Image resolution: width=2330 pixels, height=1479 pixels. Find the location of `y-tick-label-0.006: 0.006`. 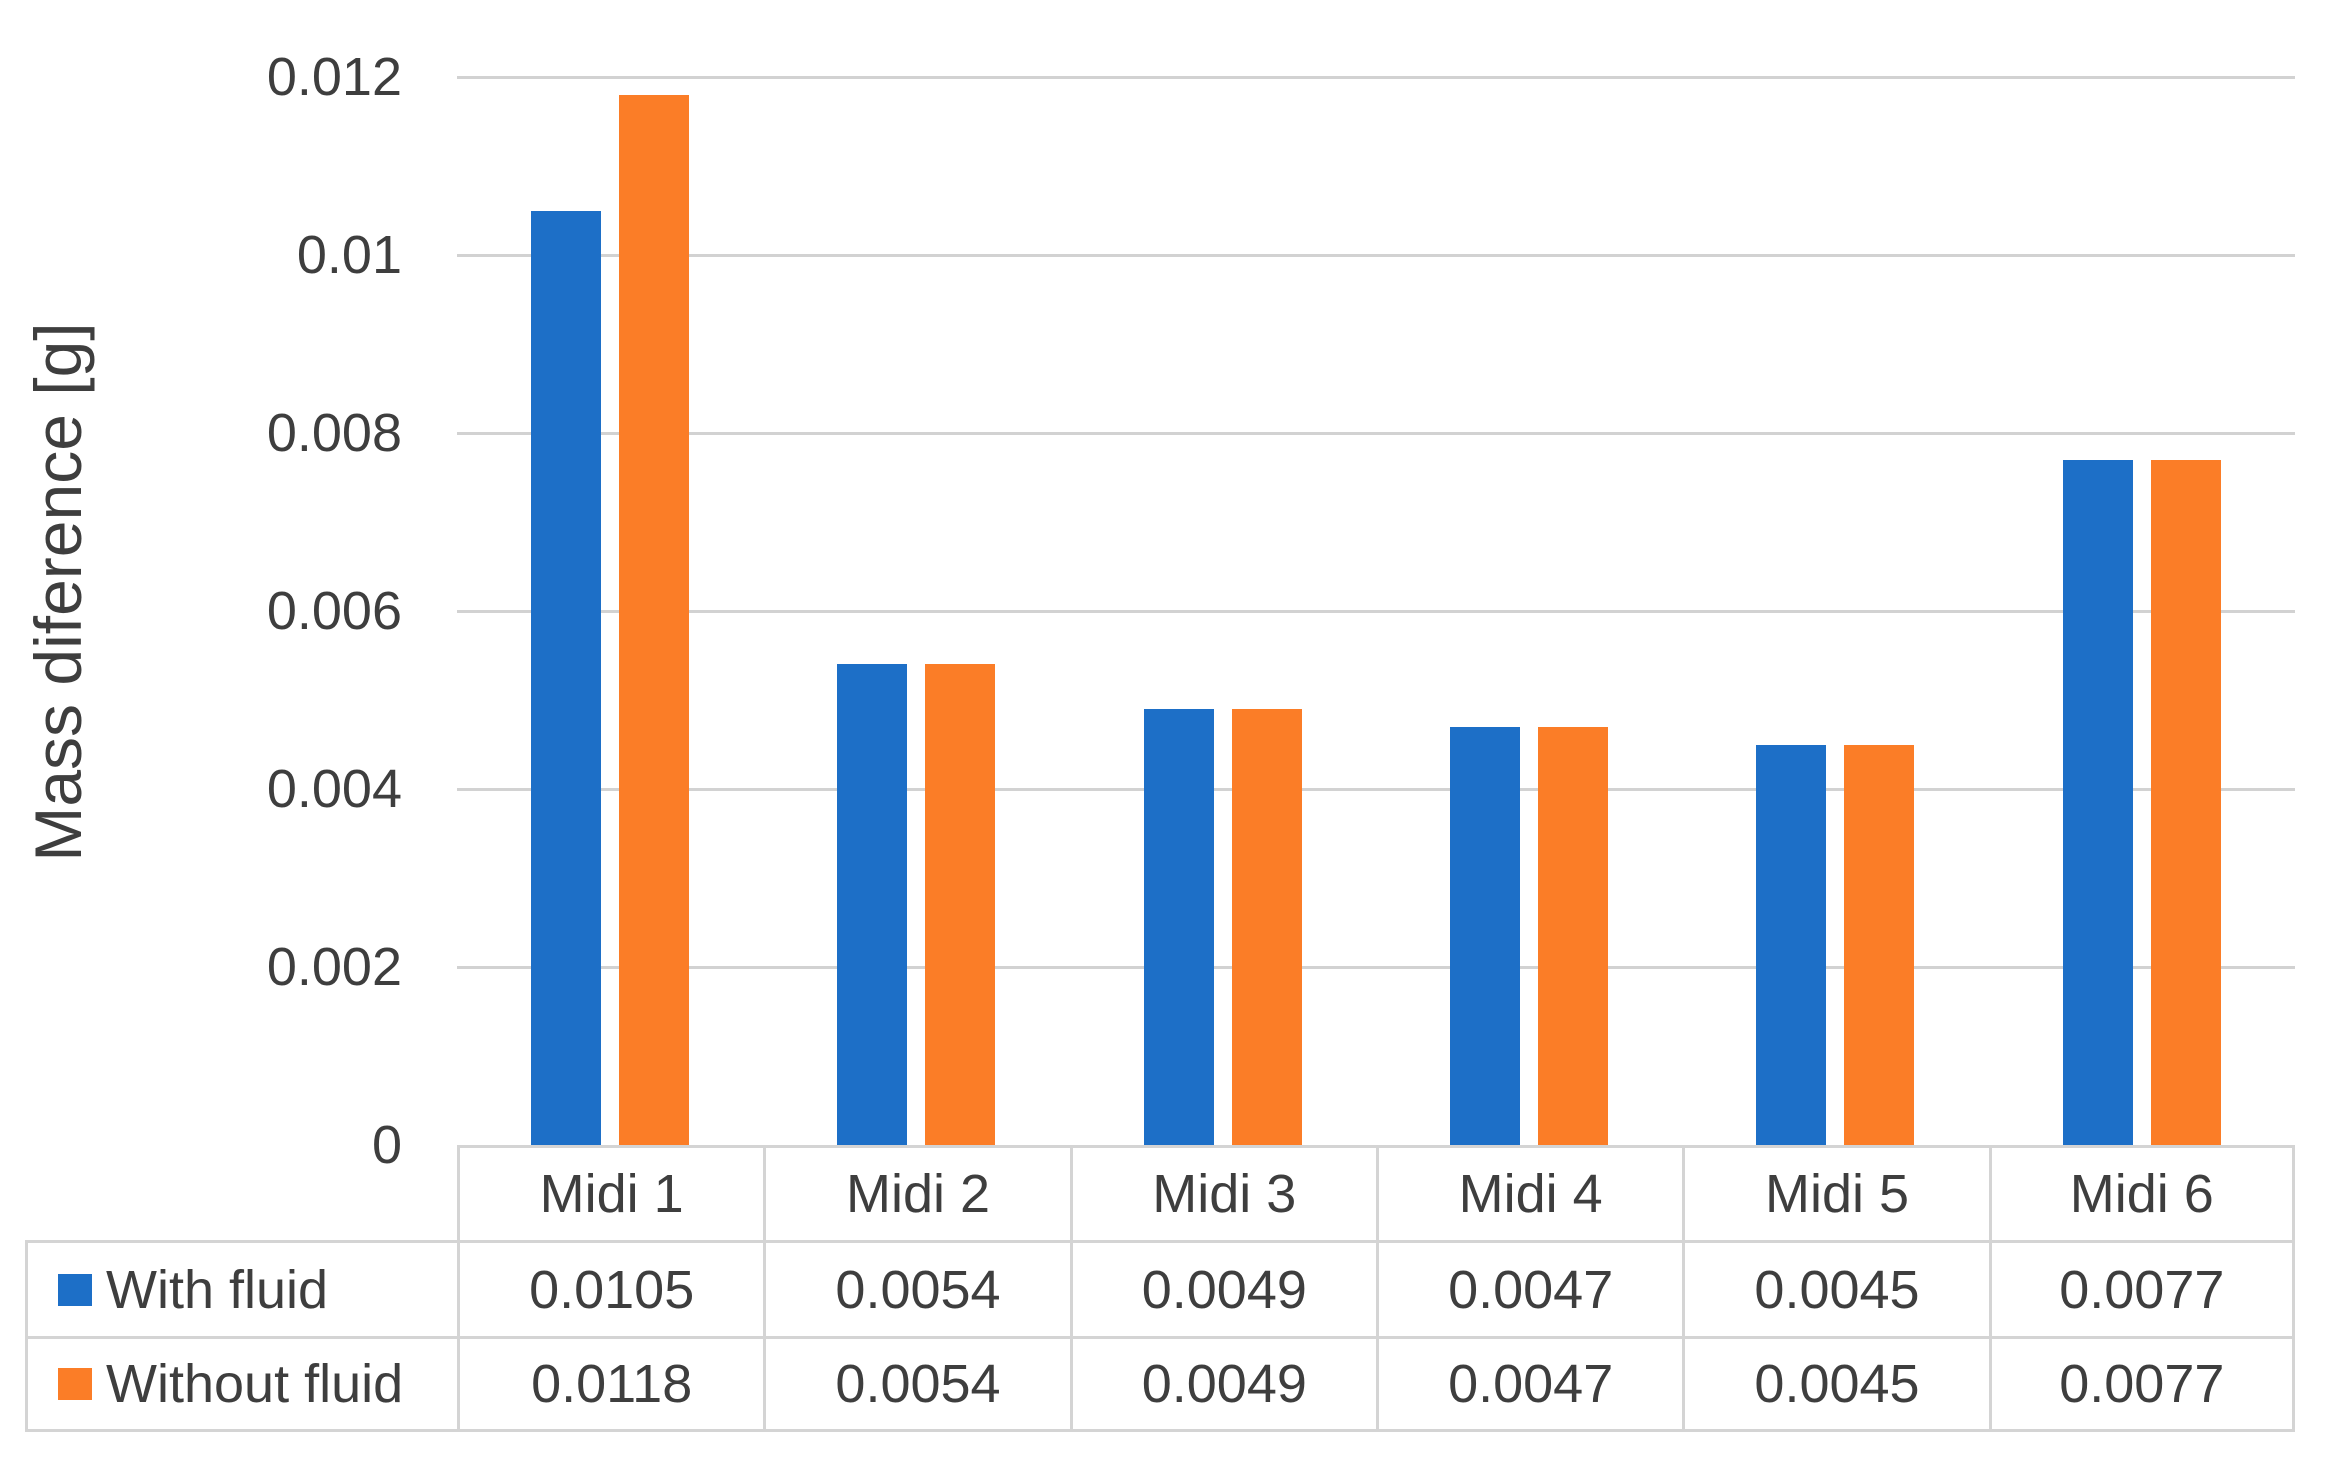

y-tick-label-0.006: 0.006 is located at coordinates (334, 611).